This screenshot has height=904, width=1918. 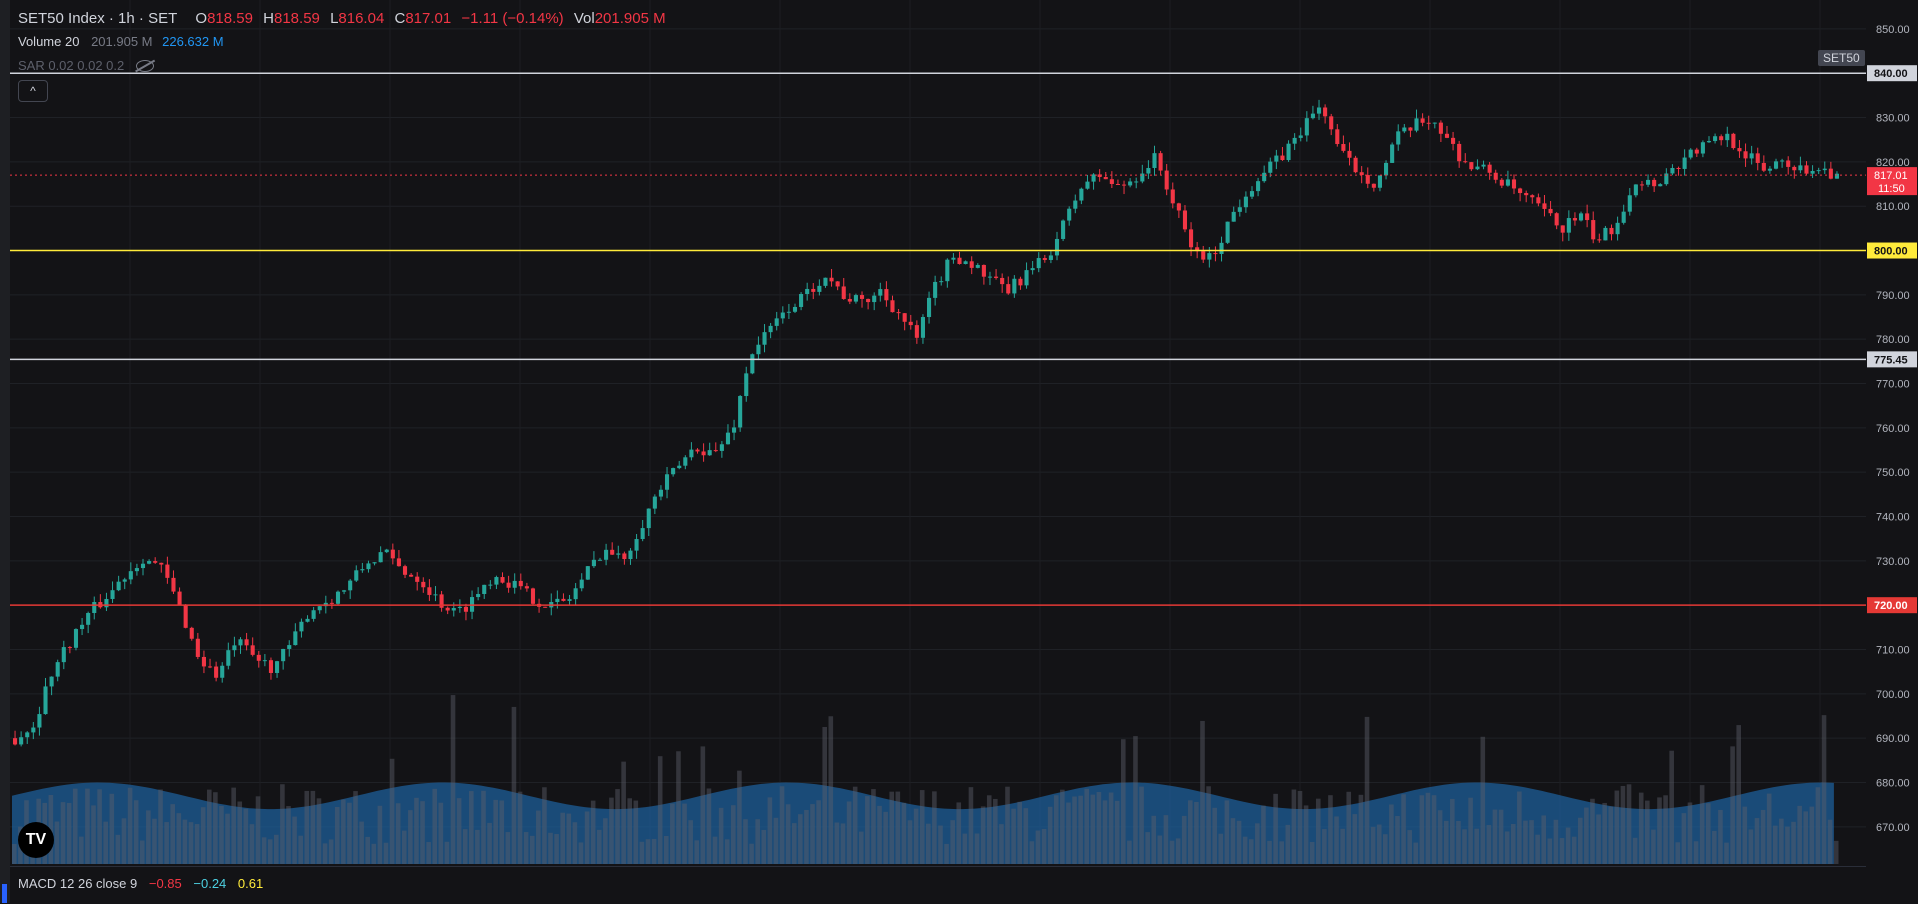 I want to click on y-tick-label: 700.00, so click(x=1893, y=695).